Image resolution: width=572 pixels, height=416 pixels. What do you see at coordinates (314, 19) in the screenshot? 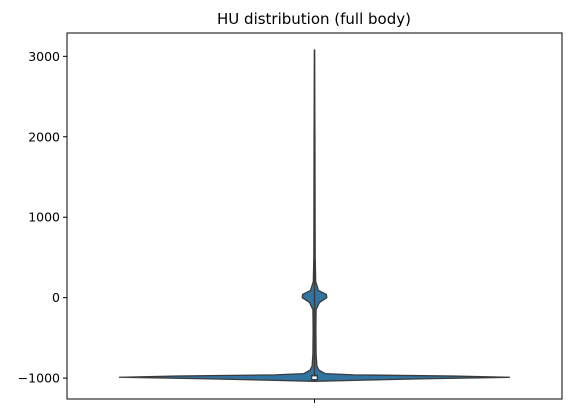
I see `chart-title: HU distribution (full body)` at bounding box center [314, 19].